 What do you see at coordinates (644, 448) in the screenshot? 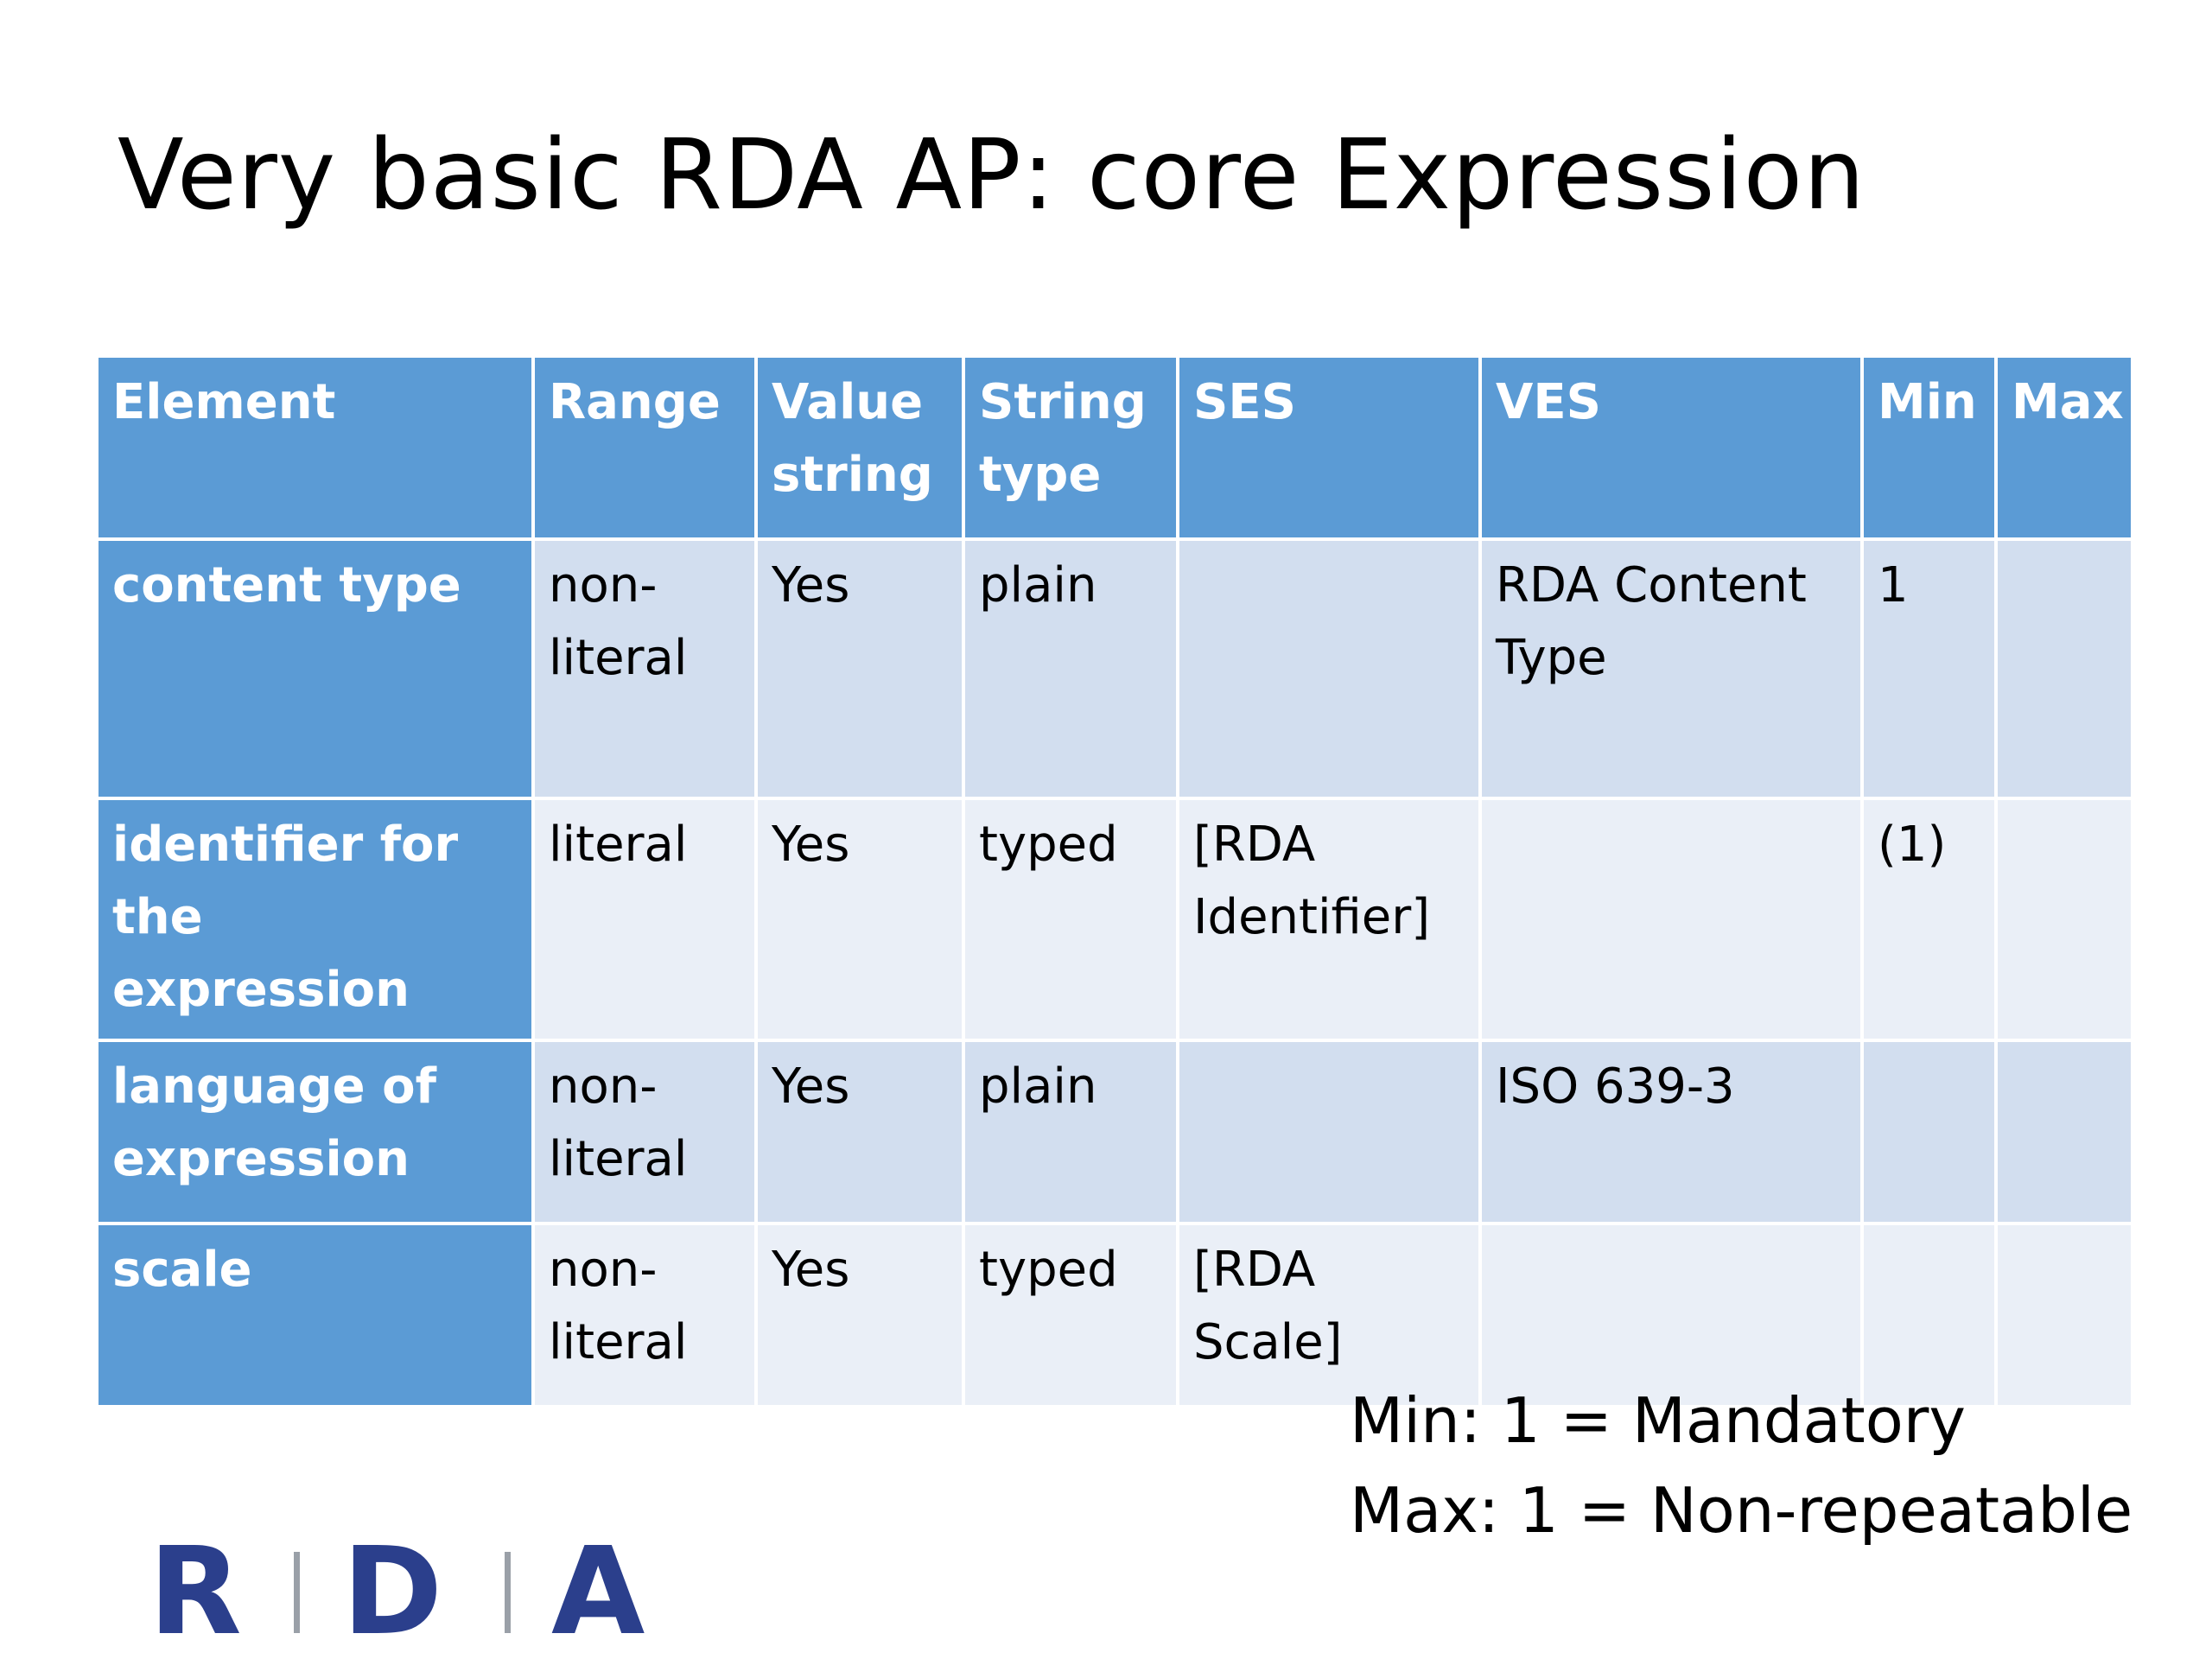
I see `header-range: Range` at bounding box center [644, 448].